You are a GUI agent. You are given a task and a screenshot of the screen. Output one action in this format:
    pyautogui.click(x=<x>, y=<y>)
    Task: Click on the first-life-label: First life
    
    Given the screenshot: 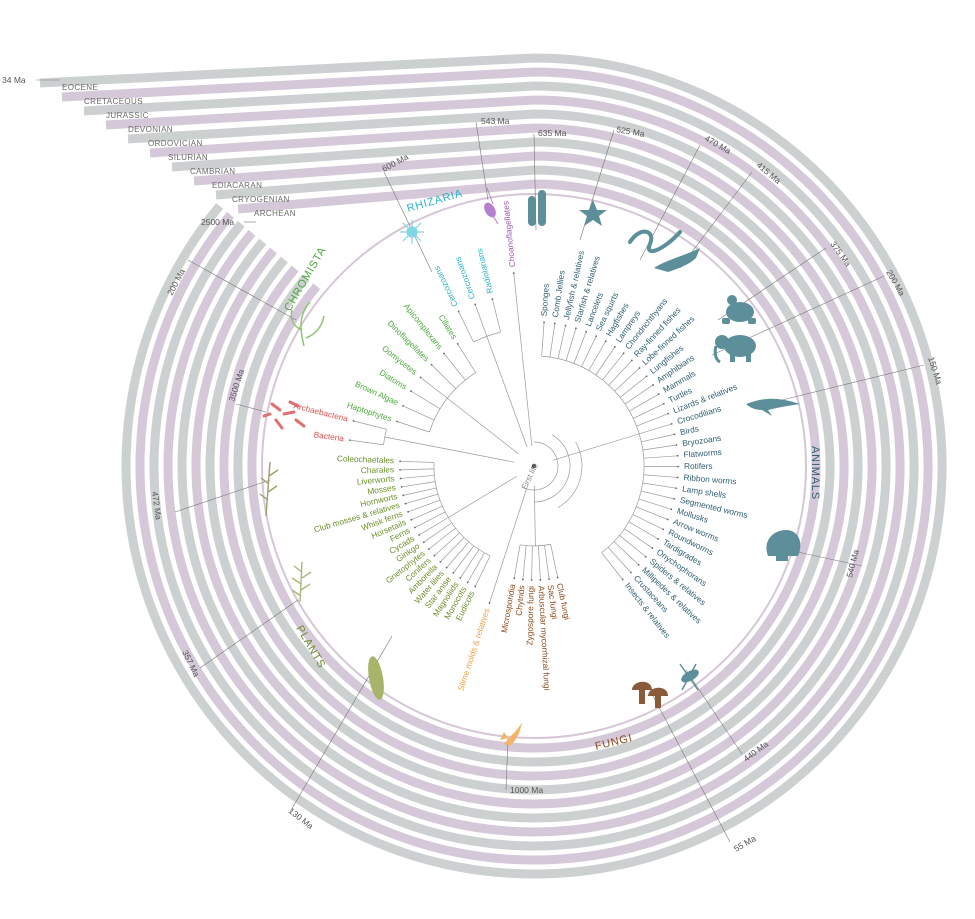 What is the action you would take?
    pyautogui.click(x=530, y=476)
    